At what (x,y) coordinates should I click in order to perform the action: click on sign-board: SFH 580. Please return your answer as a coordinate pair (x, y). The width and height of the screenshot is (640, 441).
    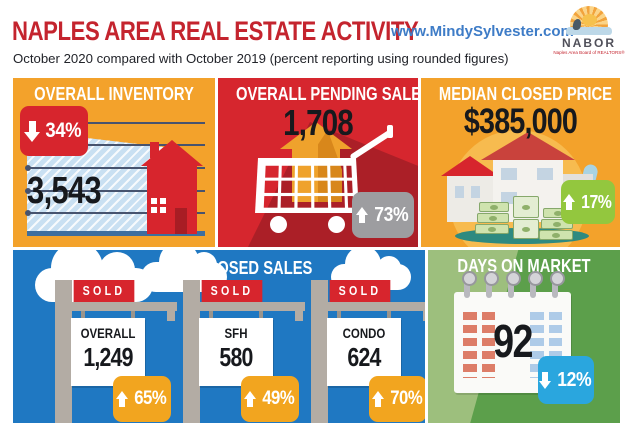
    Looking at the image, I should click on (236, 352).